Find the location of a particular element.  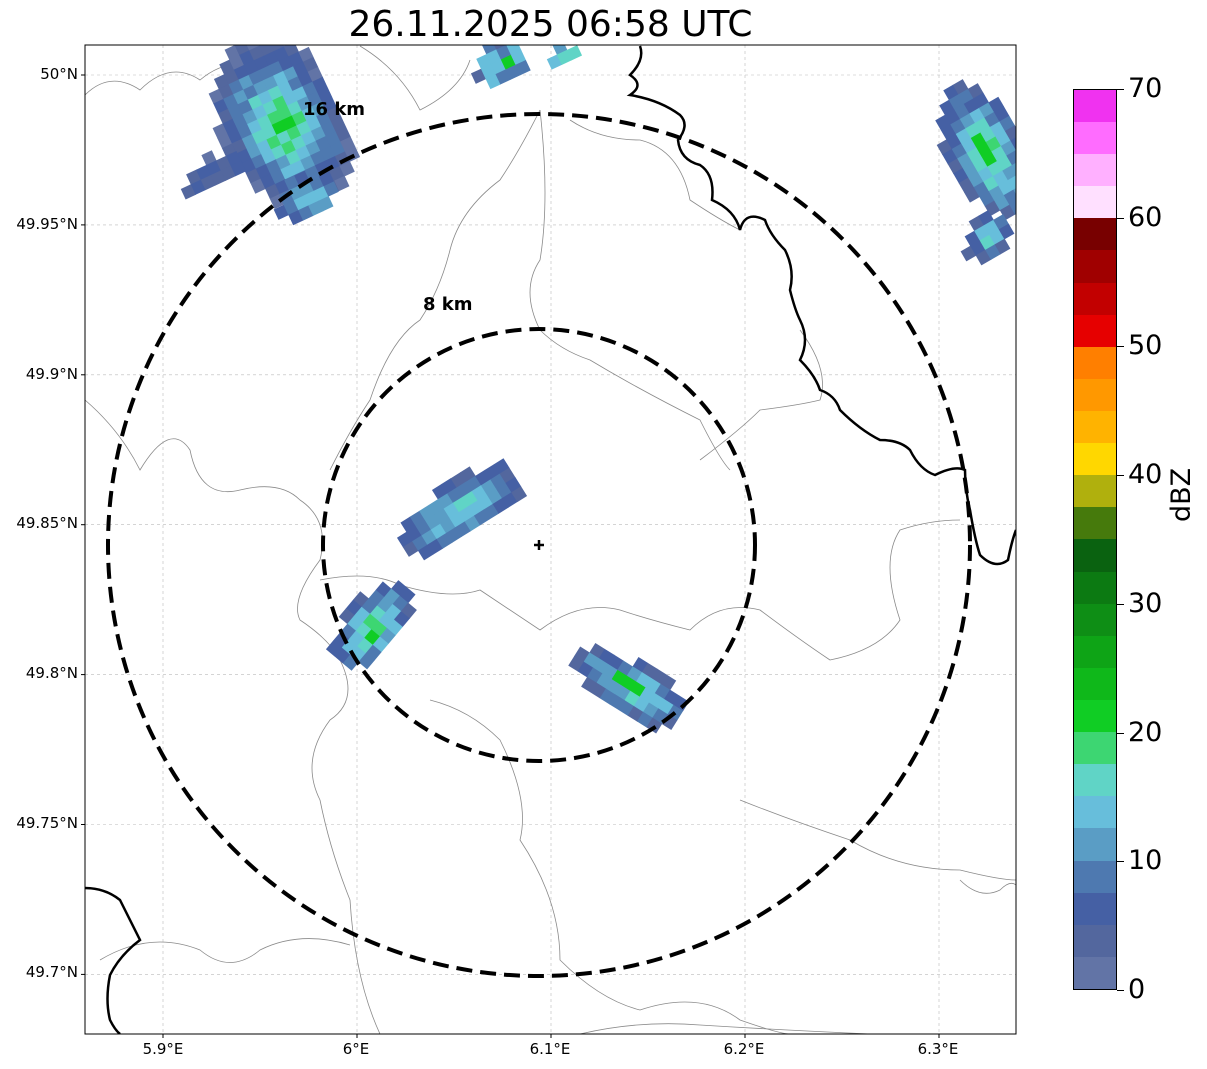

colorbar-tick-mark is located at coordinates (1120, 89).